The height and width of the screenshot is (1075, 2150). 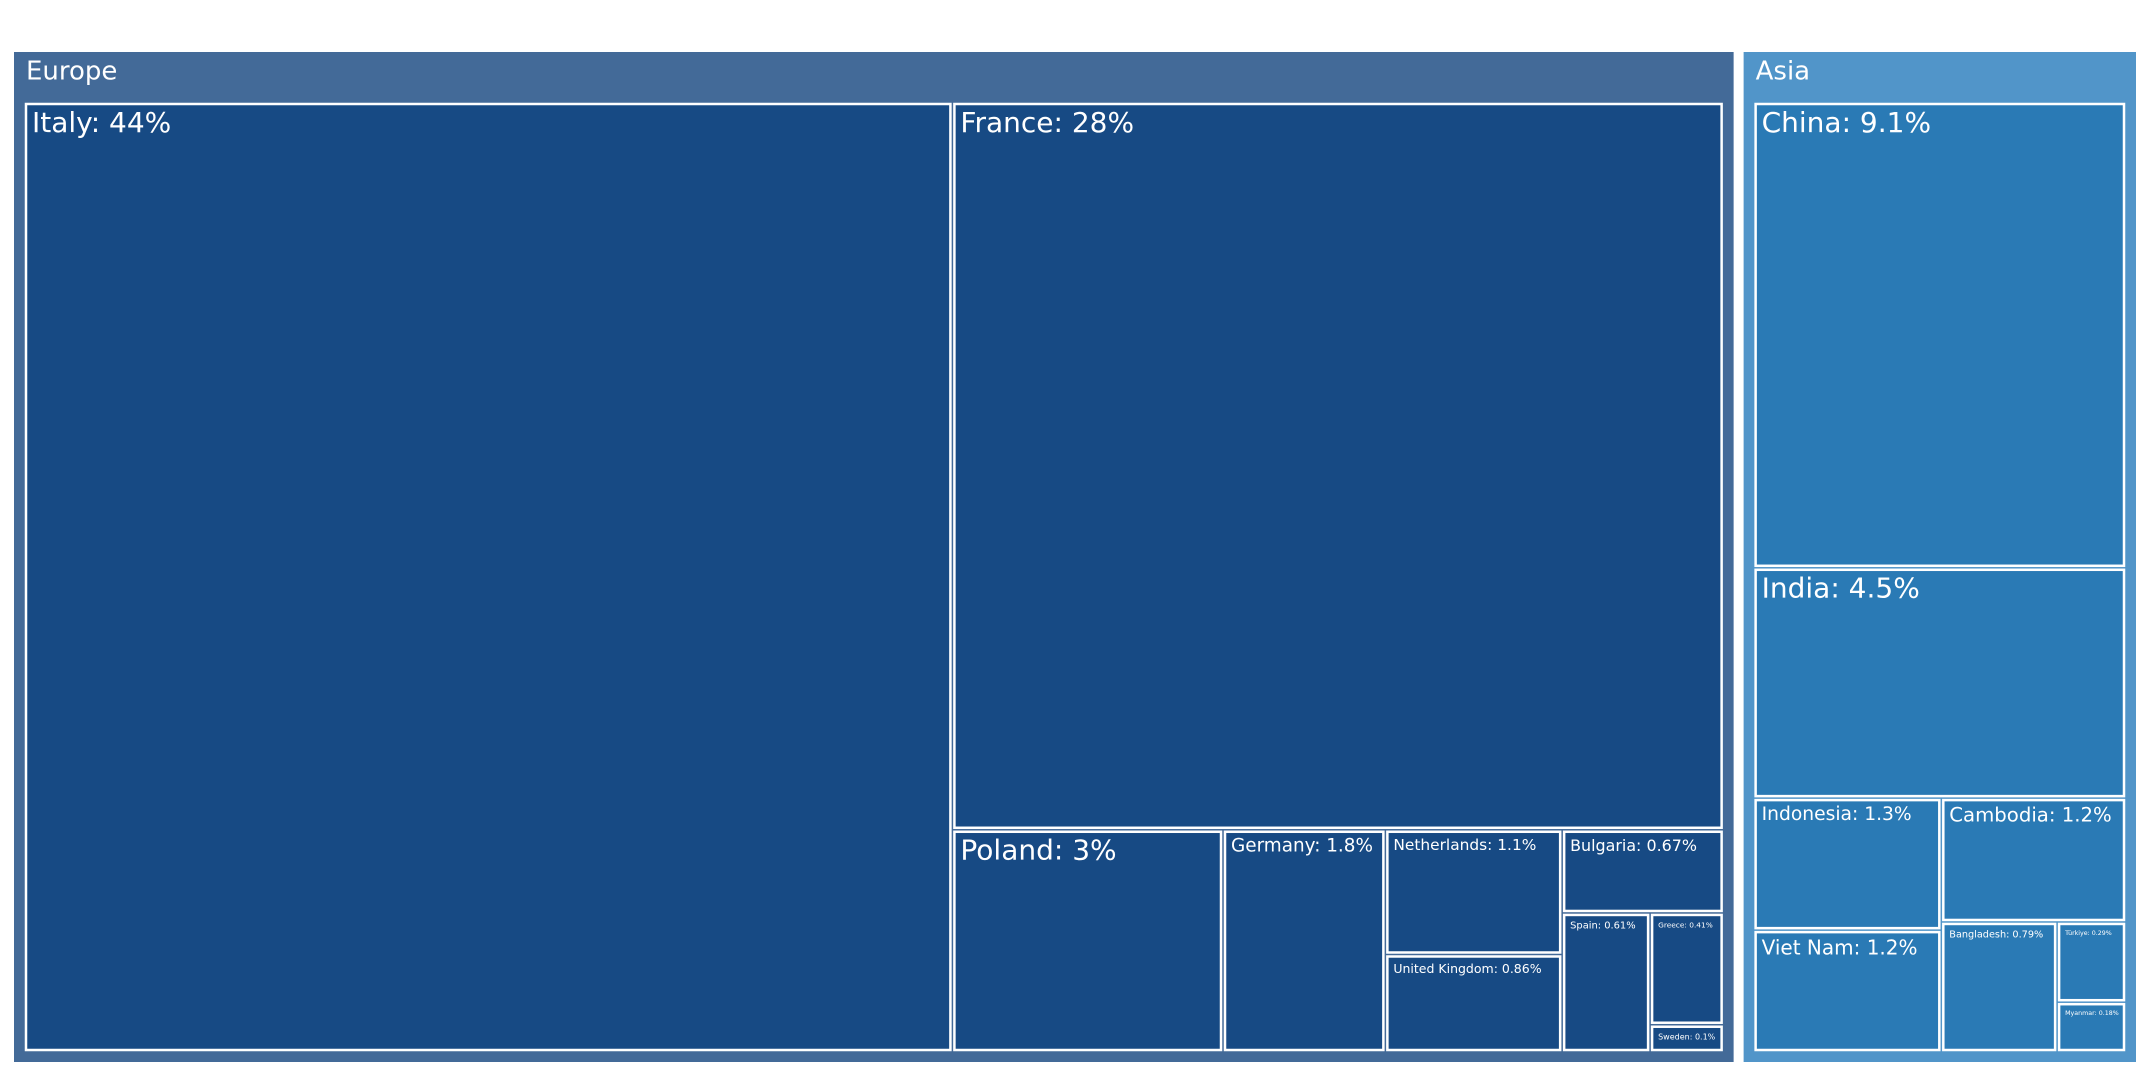 I want to click on leaf-label: Sweden: 0.1%, so click(x=1687, y=1036).